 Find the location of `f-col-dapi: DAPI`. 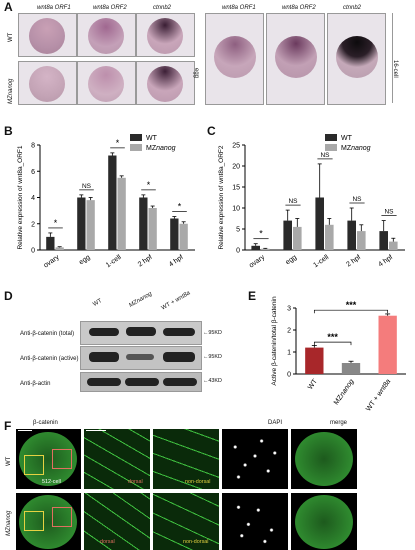

f-col-dapi: DAPI is located at coordinates (275, 423).